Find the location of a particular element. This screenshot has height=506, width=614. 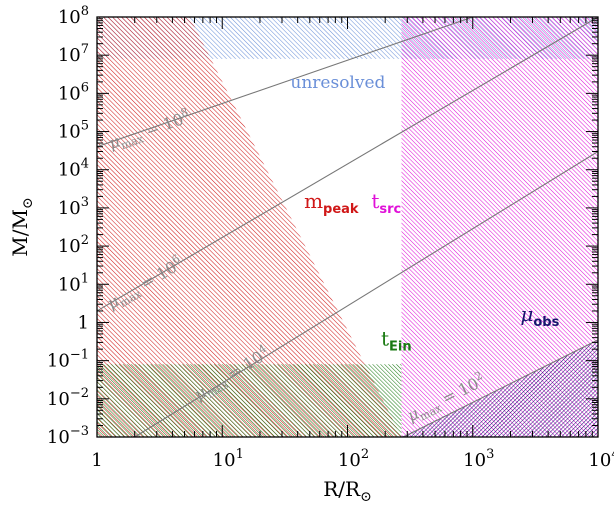

label-t_Ein: tEin is located at coordinates (396, 340).